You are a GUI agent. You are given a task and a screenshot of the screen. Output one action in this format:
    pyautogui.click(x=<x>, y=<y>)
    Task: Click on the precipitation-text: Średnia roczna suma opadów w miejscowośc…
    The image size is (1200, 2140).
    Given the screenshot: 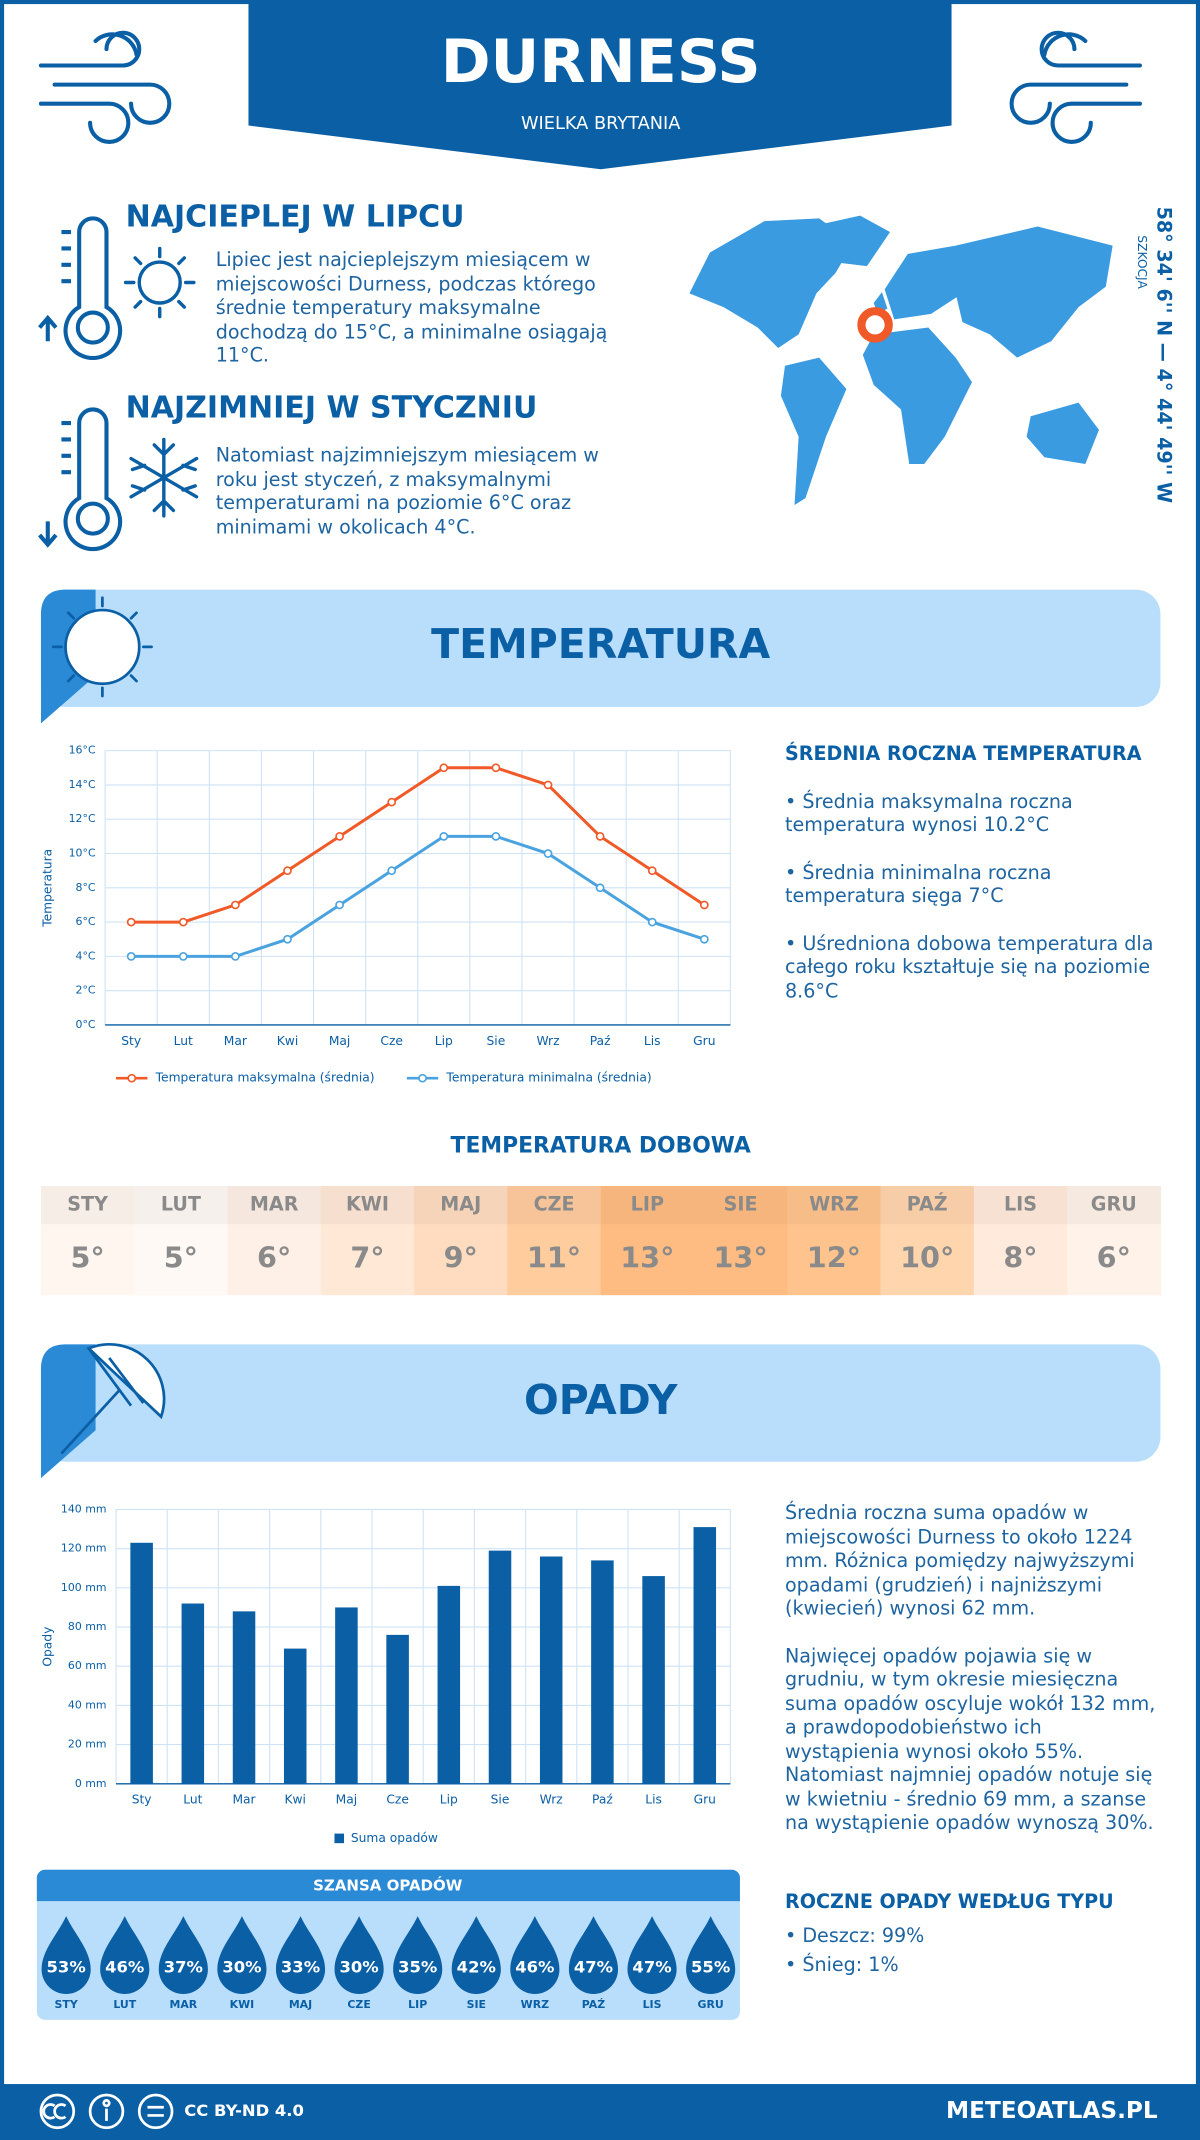 What is the action you would take?
    pyautogui.click(x=970, y=1681)
    